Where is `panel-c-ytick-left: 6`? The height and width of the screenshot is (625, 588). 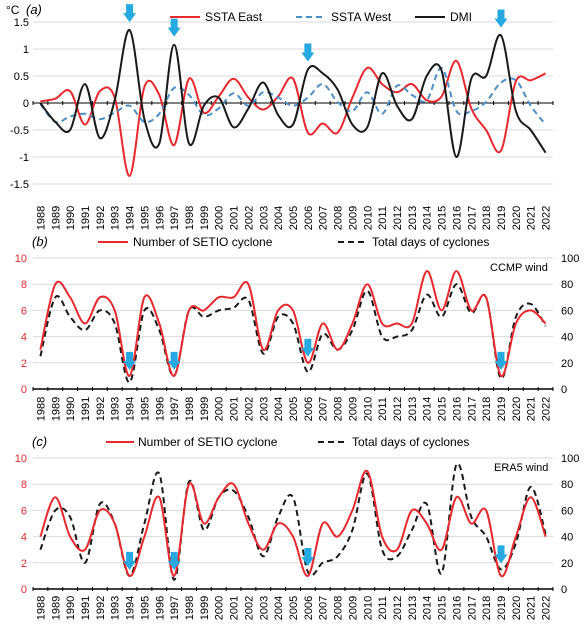 panel-c-ytick-left: 6 is located at coordinates (24, 511).